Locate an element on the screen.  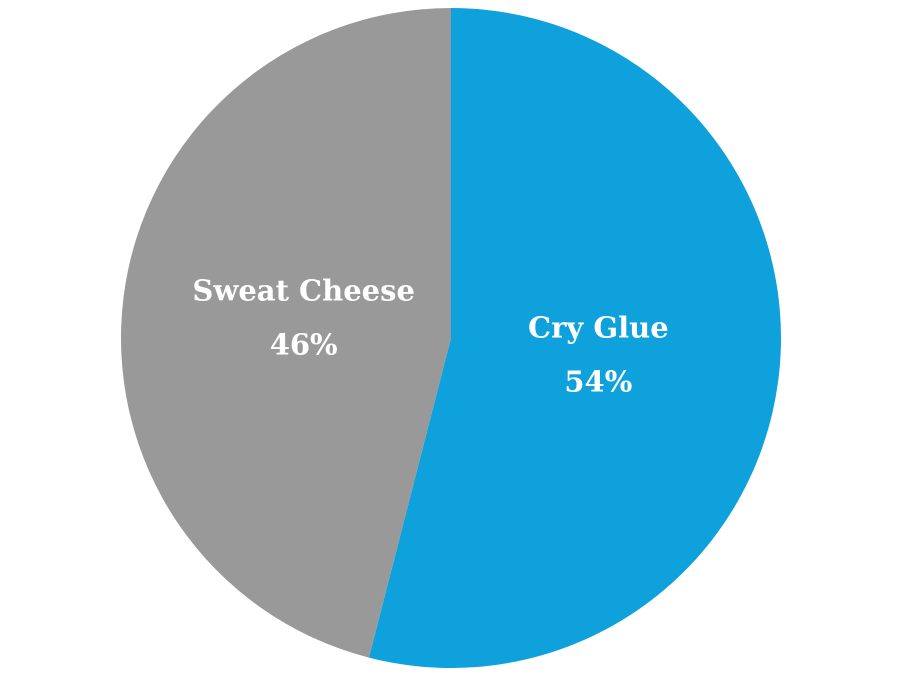
slice-value-label: 46% is located at coordinates (304, 344).